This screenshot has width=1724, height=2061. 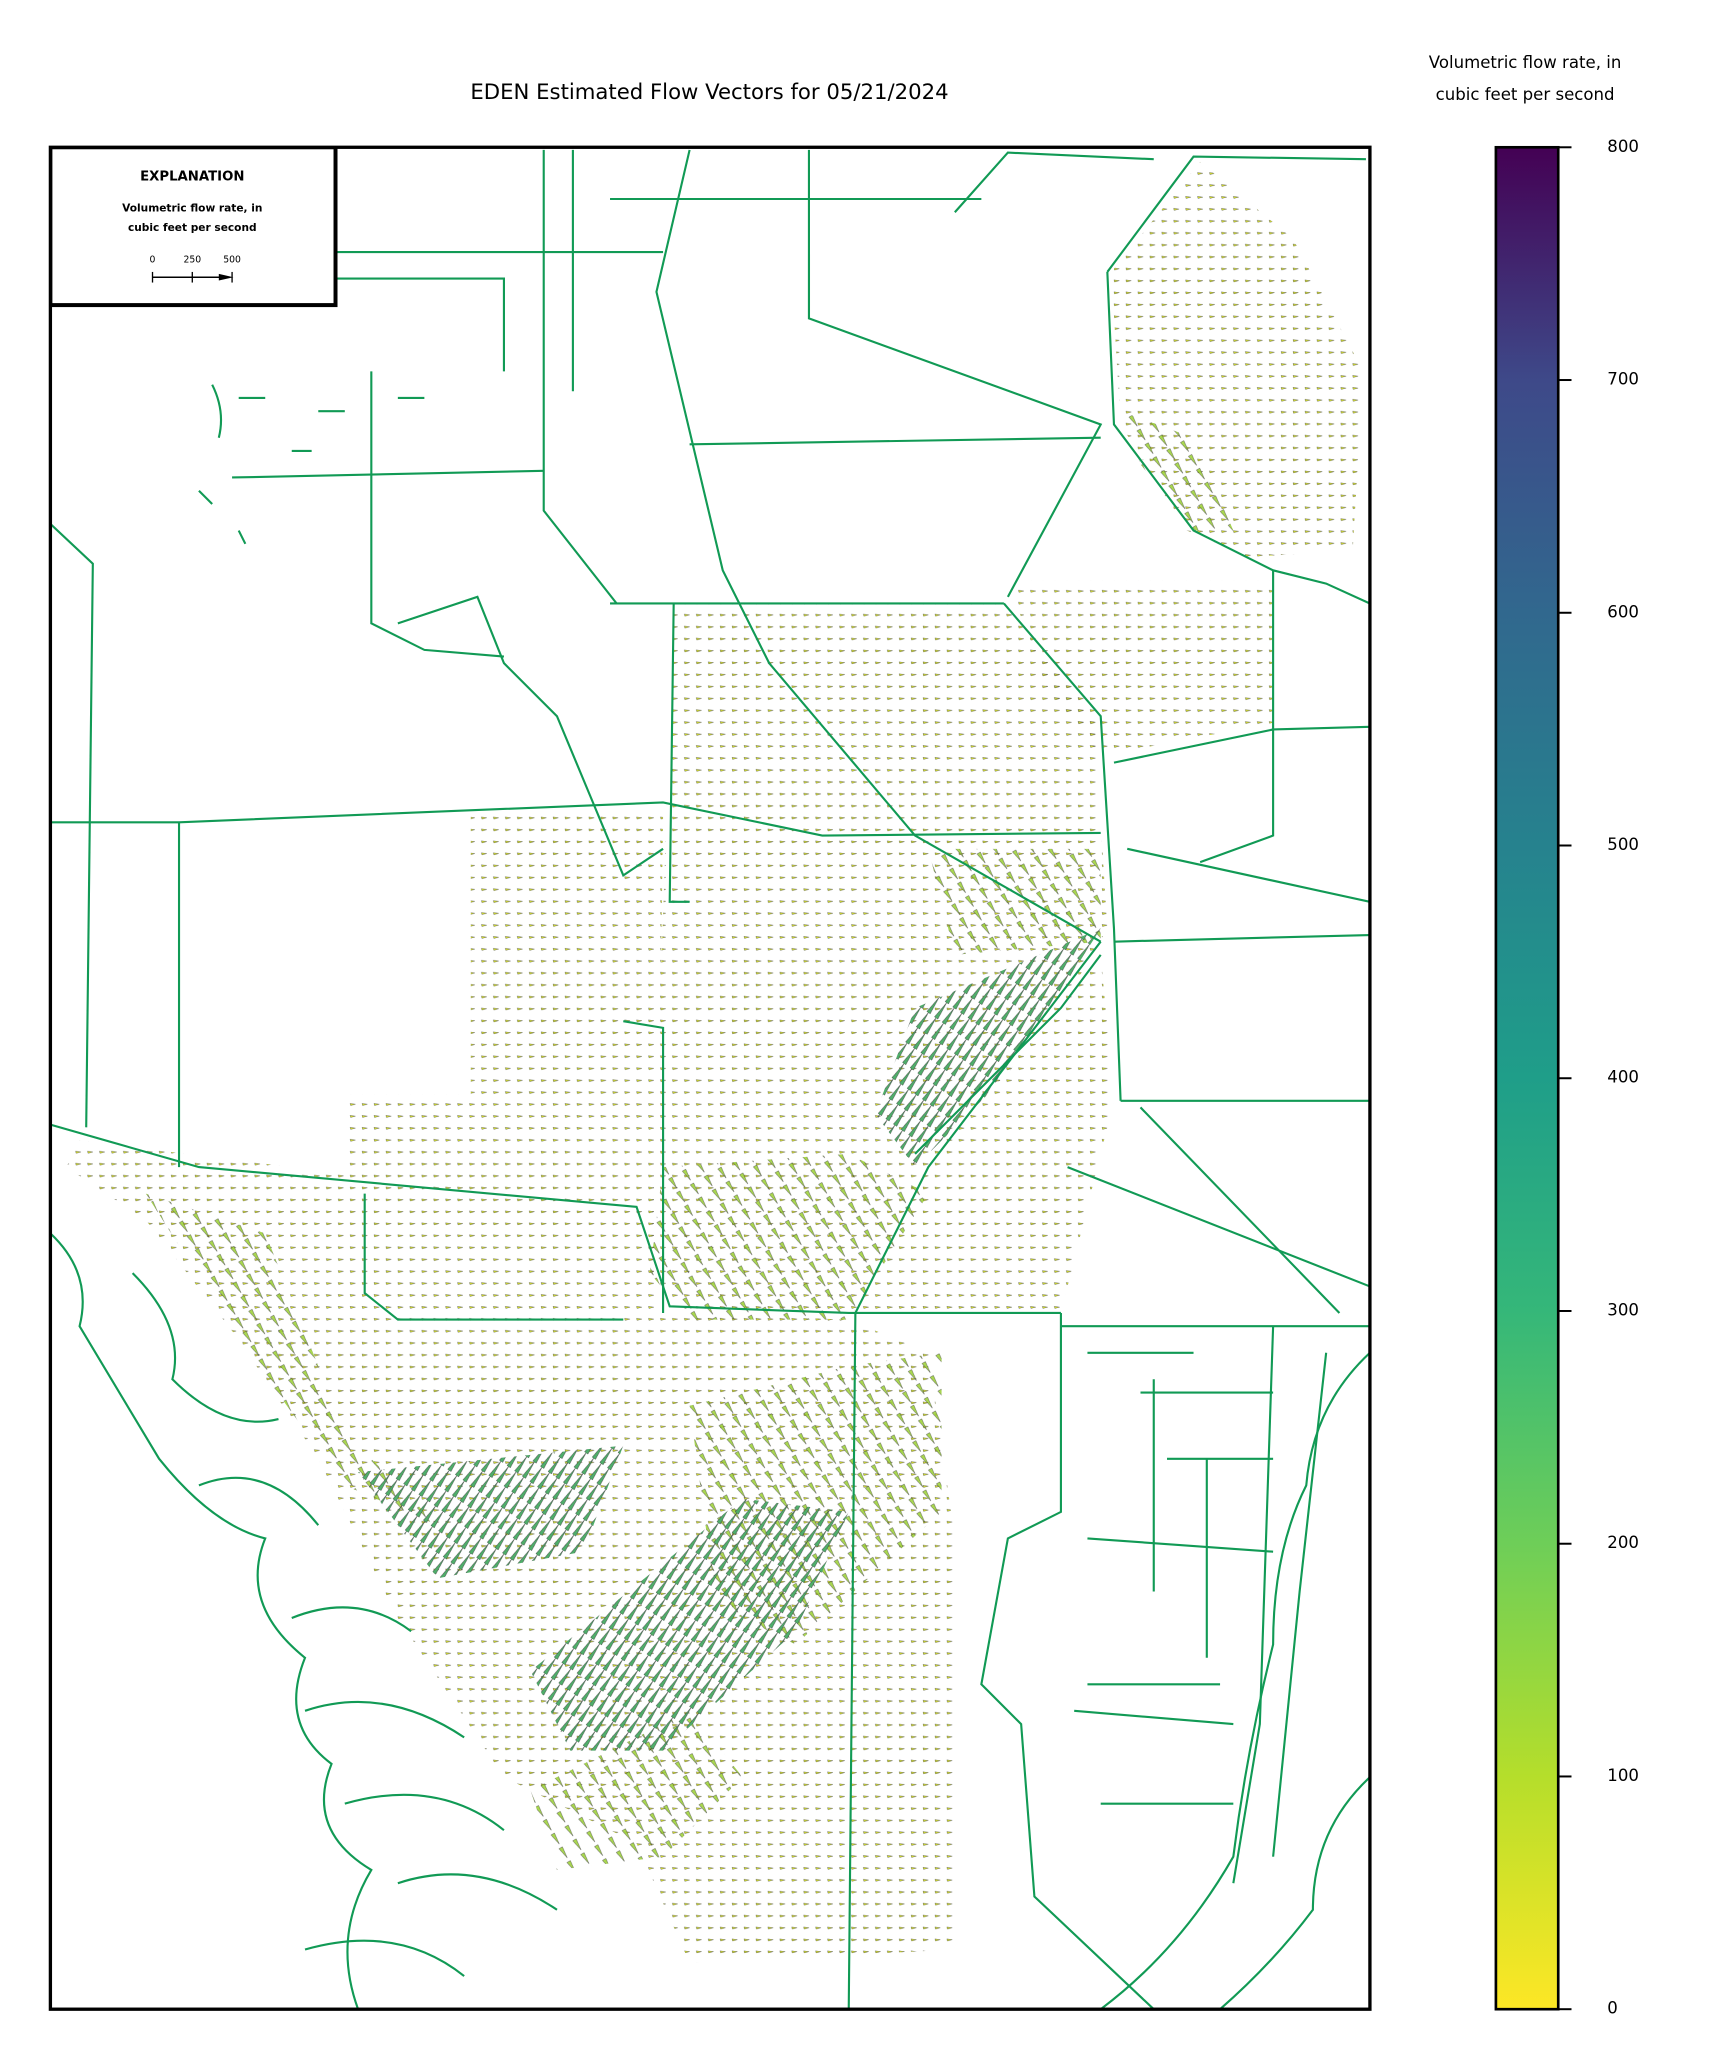 What do you see at coordinates (1525, 94) in the screenshot?
I see `colorbar-label: cubic feet per second` at bounding box center [1525, 94].